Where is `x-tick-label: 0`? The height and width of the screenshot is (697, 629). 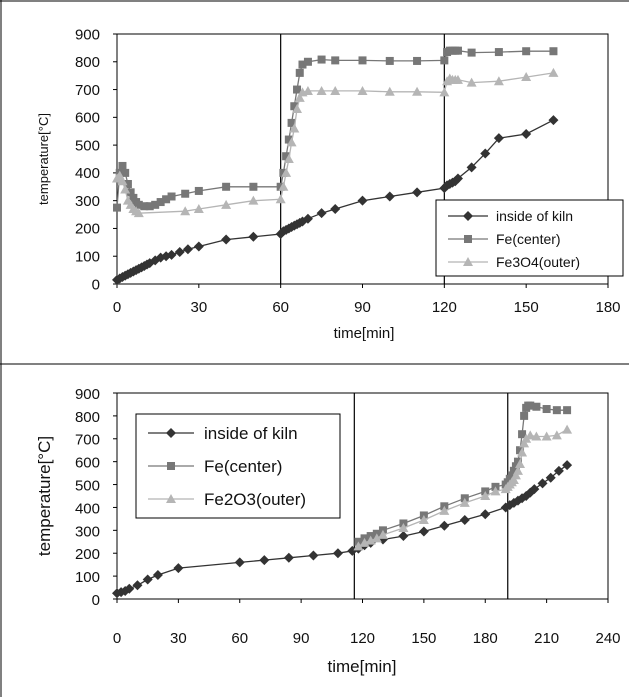
x-tick-label: 0 is located at coordinates (117, 638).